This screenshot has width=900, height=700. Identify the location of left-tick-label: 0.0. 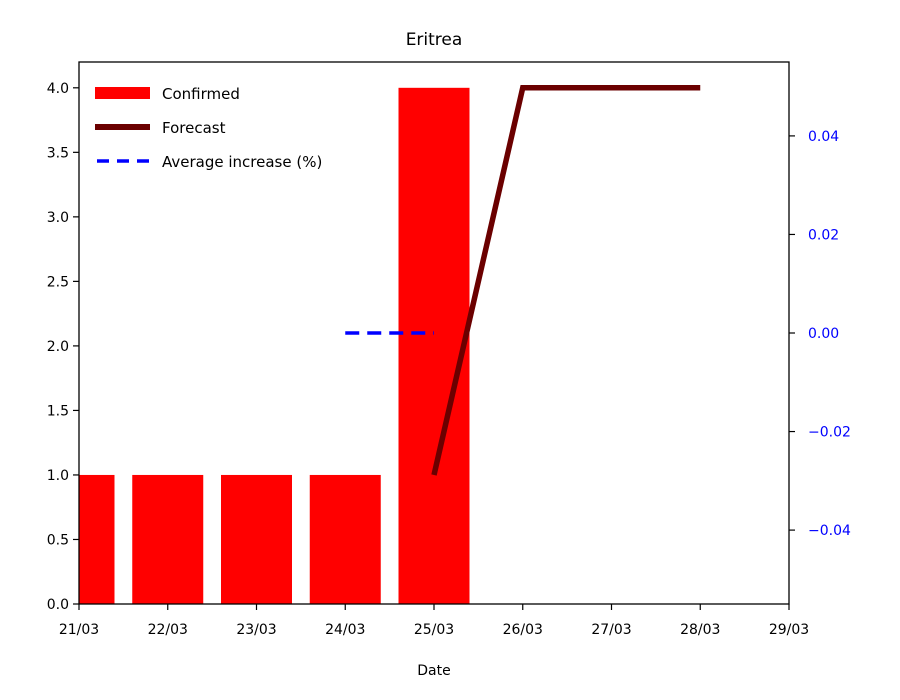
(58, 605).